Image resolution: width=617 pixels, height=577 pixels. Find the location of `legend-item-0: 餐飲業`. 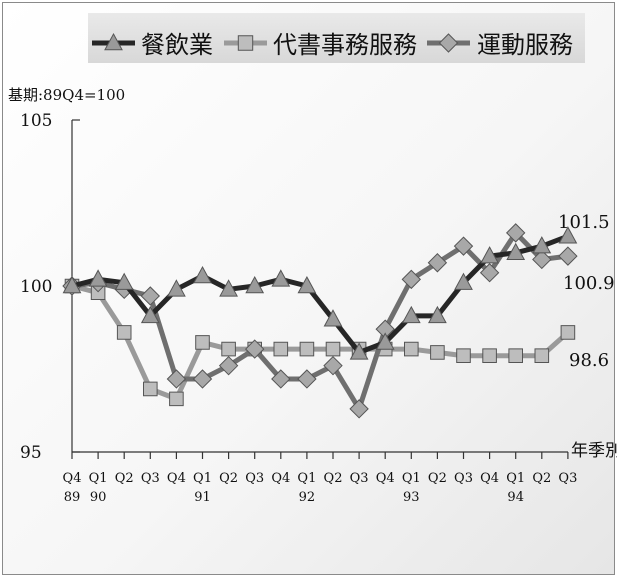

legend-item-0: 餐飲業 is located at coordinates (152, 45).